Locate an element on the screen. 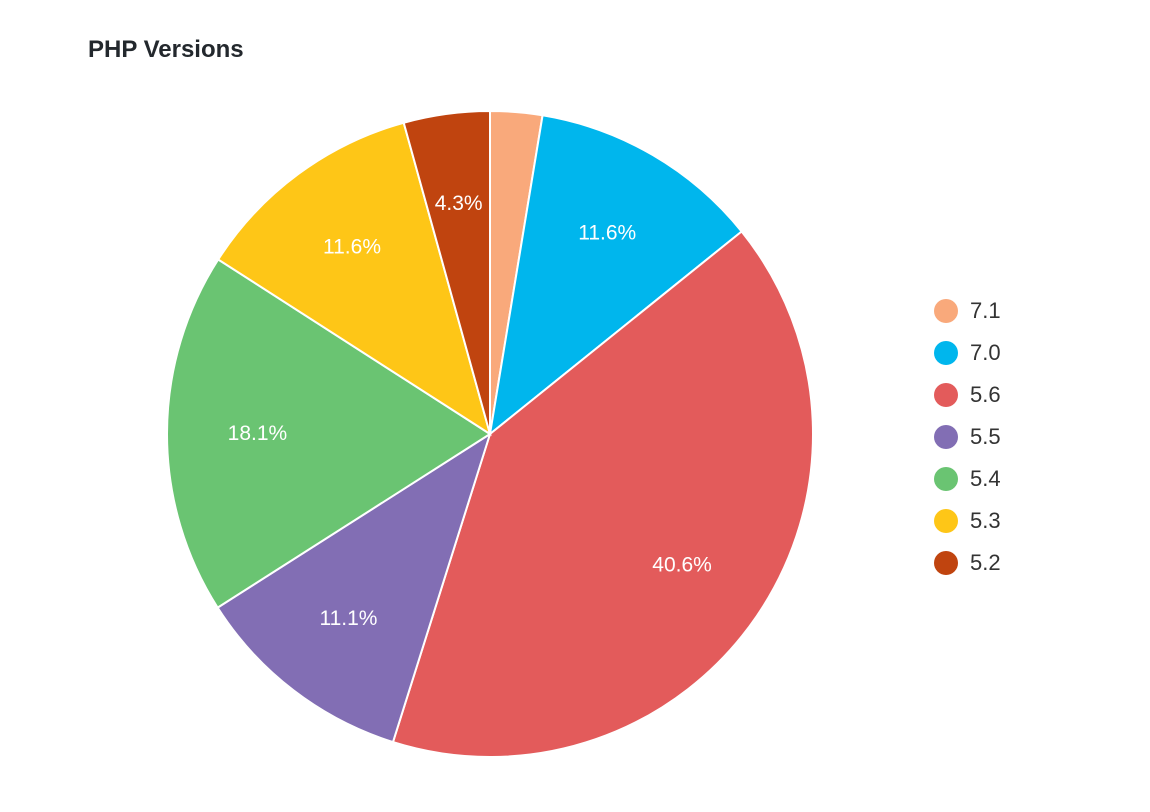 The width and height of the screenshot is (1150, 812). slice-label-5-5: 11.1% is located at coordinates (348, 618).